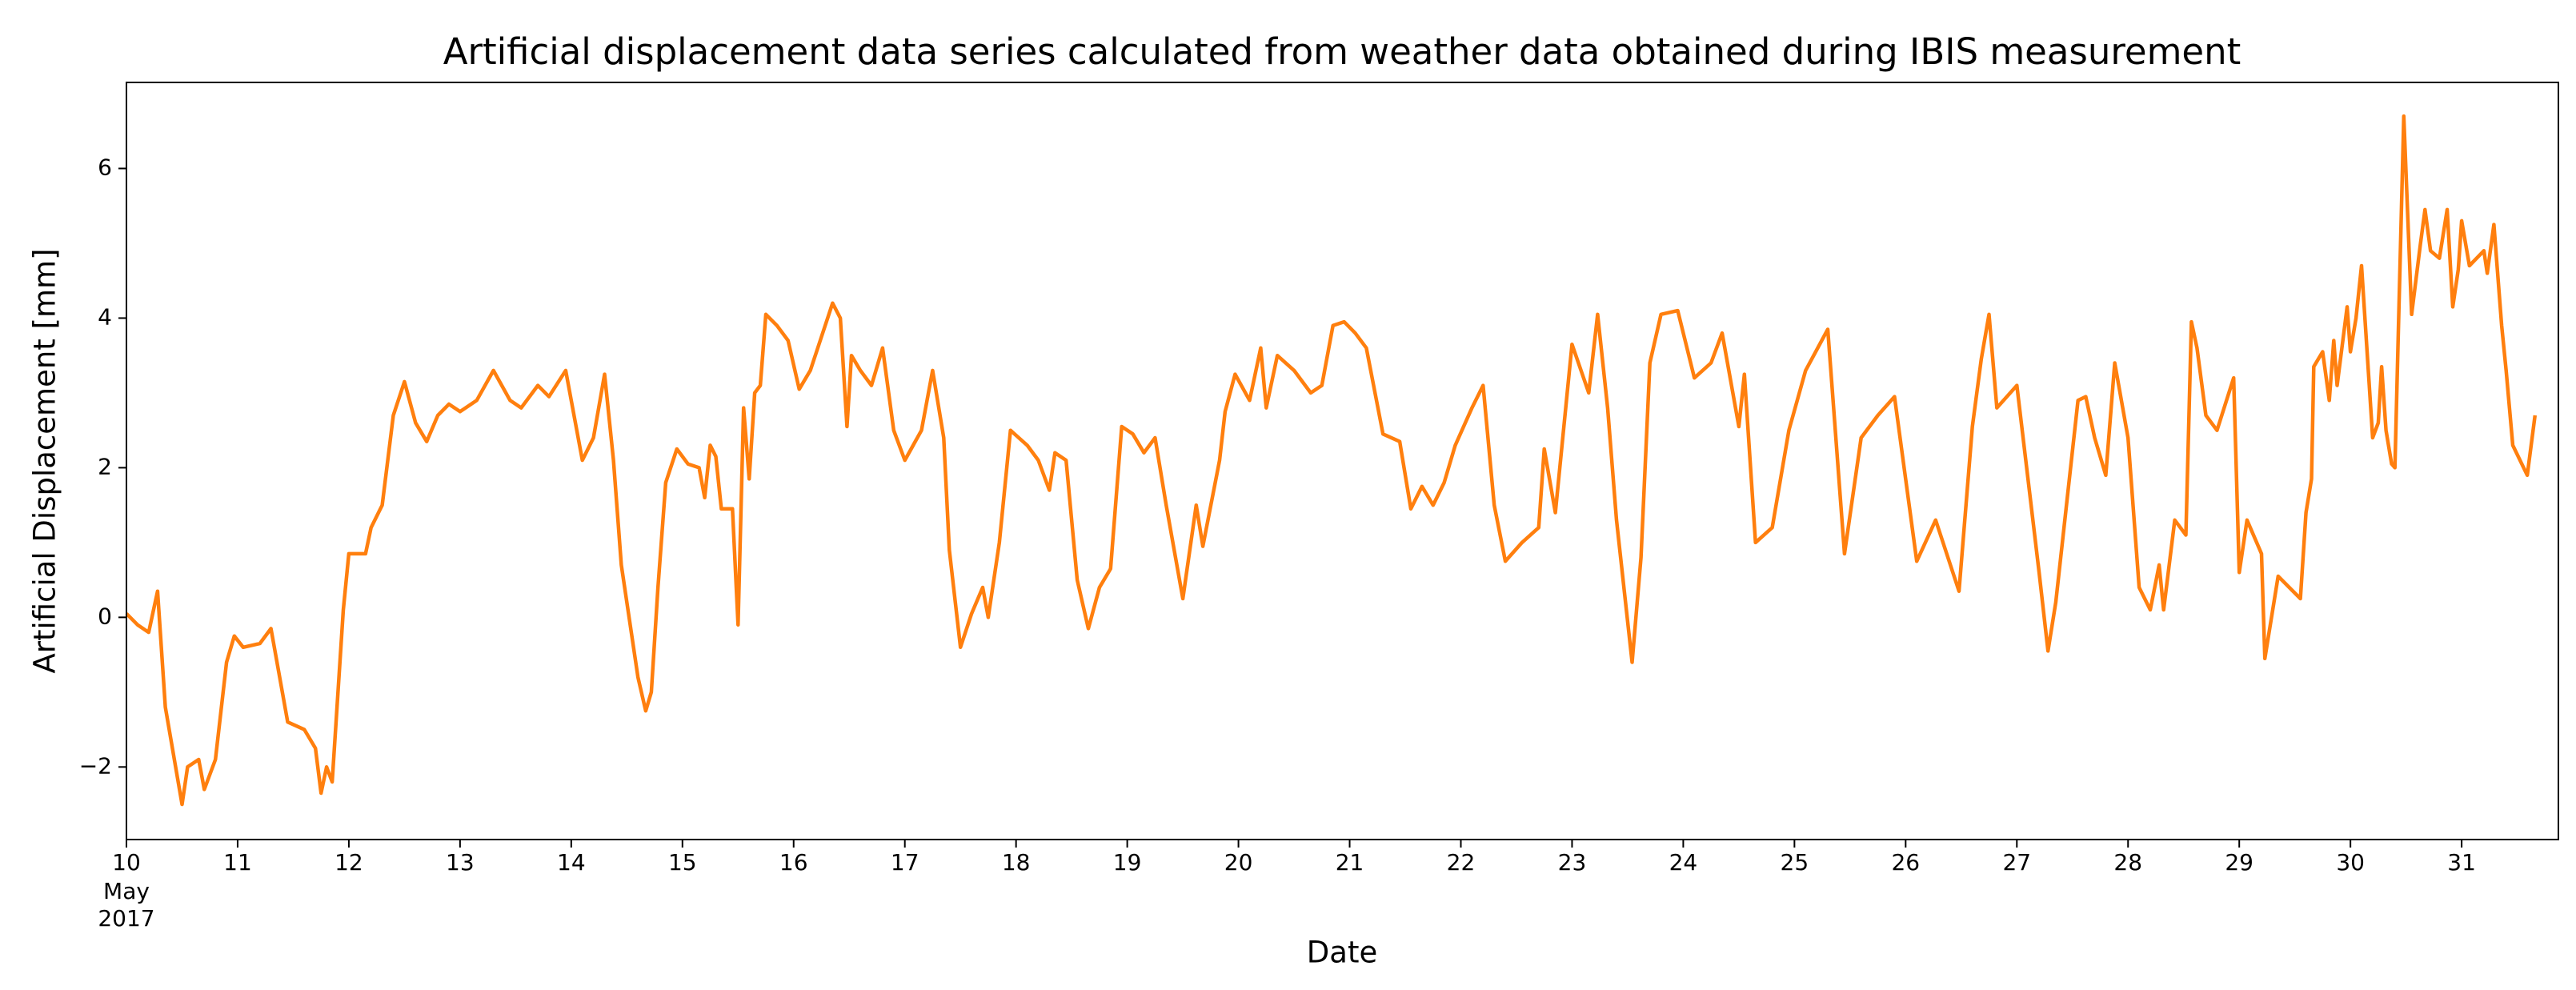 The width and height of the screenshot is (2576, 990). What do you see at coordinates (905, 862) in the screenshot?
I see `x-tick-label: 17` at bounding box center [905, 862].